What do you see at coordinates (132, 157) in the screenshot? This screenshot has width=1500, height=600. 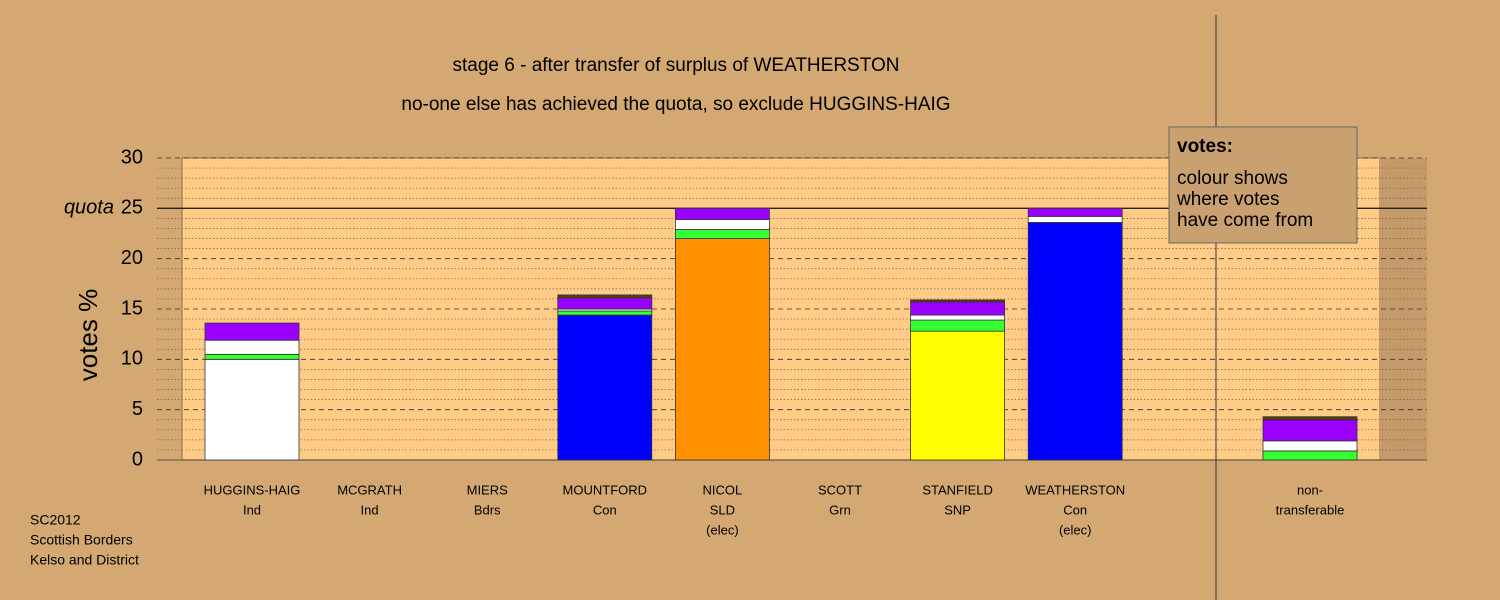 I see `y-tick-label: 30` at bounding box center [132, 157].